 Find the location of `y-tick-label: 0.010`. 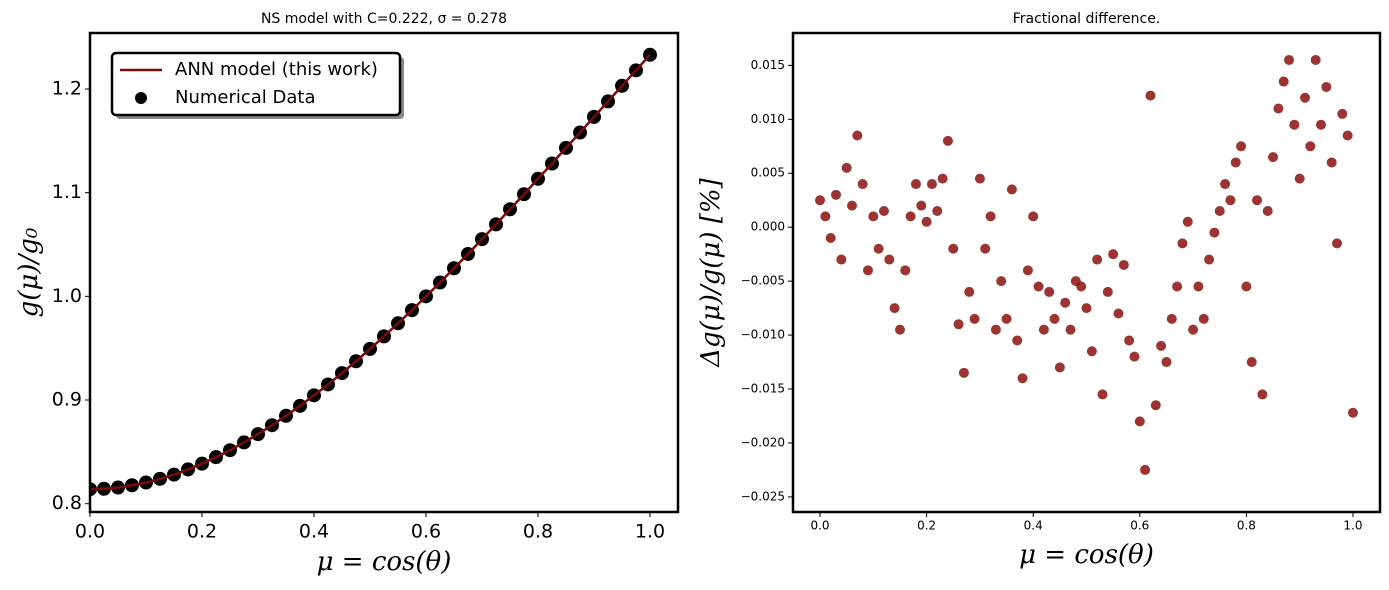

y-tick-label: 0.010 is located at coordinates (768, 119).